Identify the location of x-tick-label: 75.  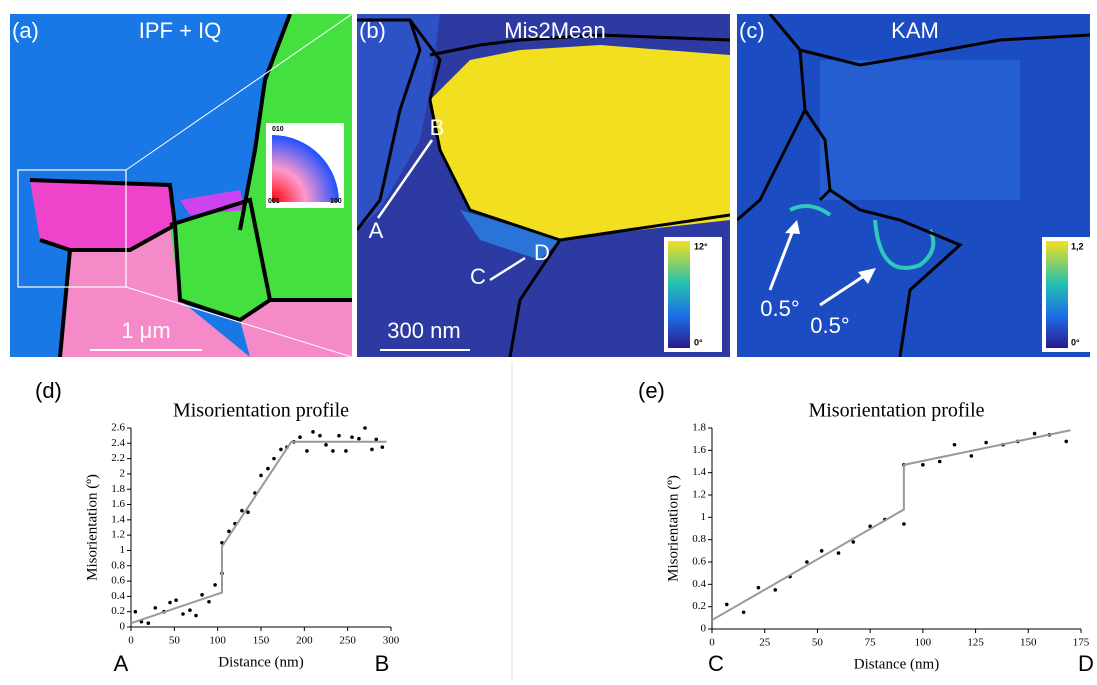
(871, 643).